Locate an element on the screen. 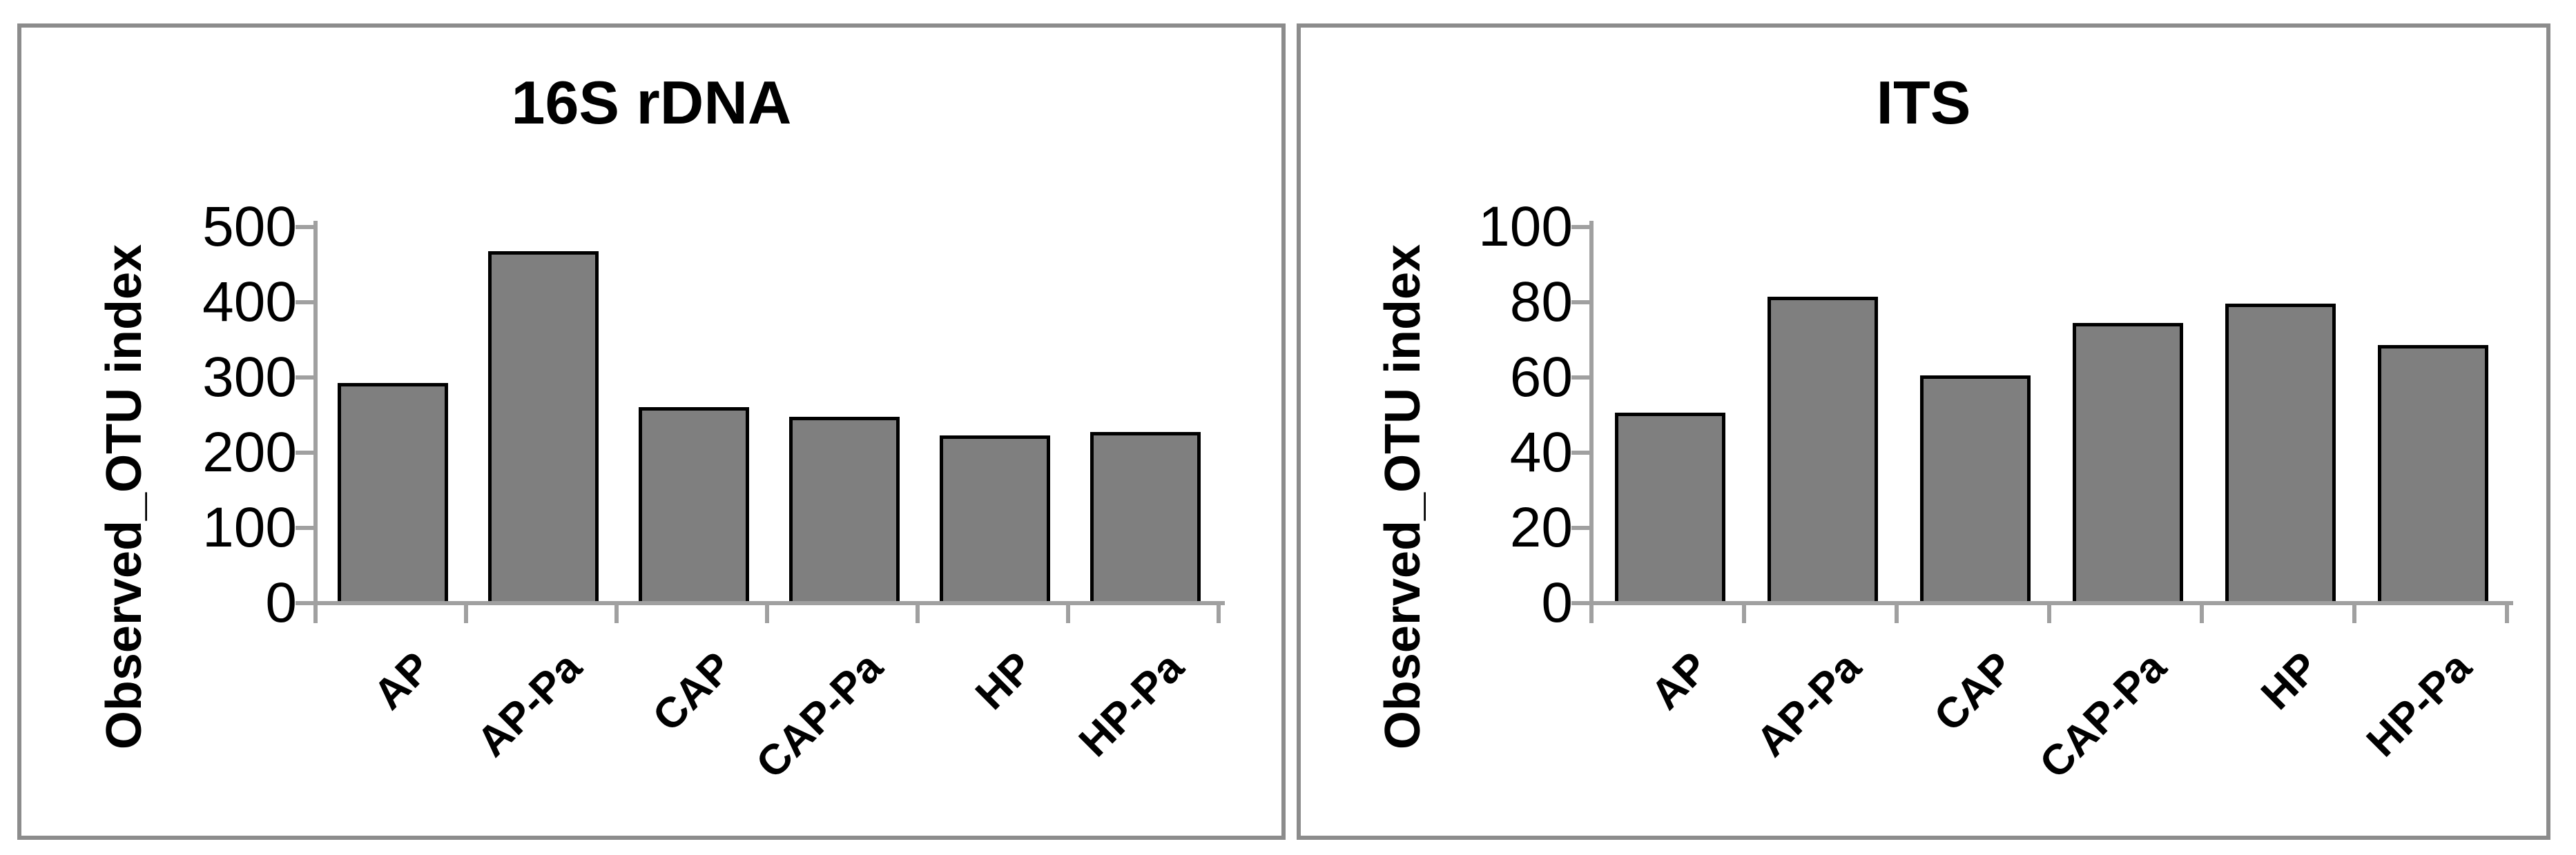 The width and height of the screenshot is (2576, 855). y-tick-label: 20 is located at coordinates (1541, 527).